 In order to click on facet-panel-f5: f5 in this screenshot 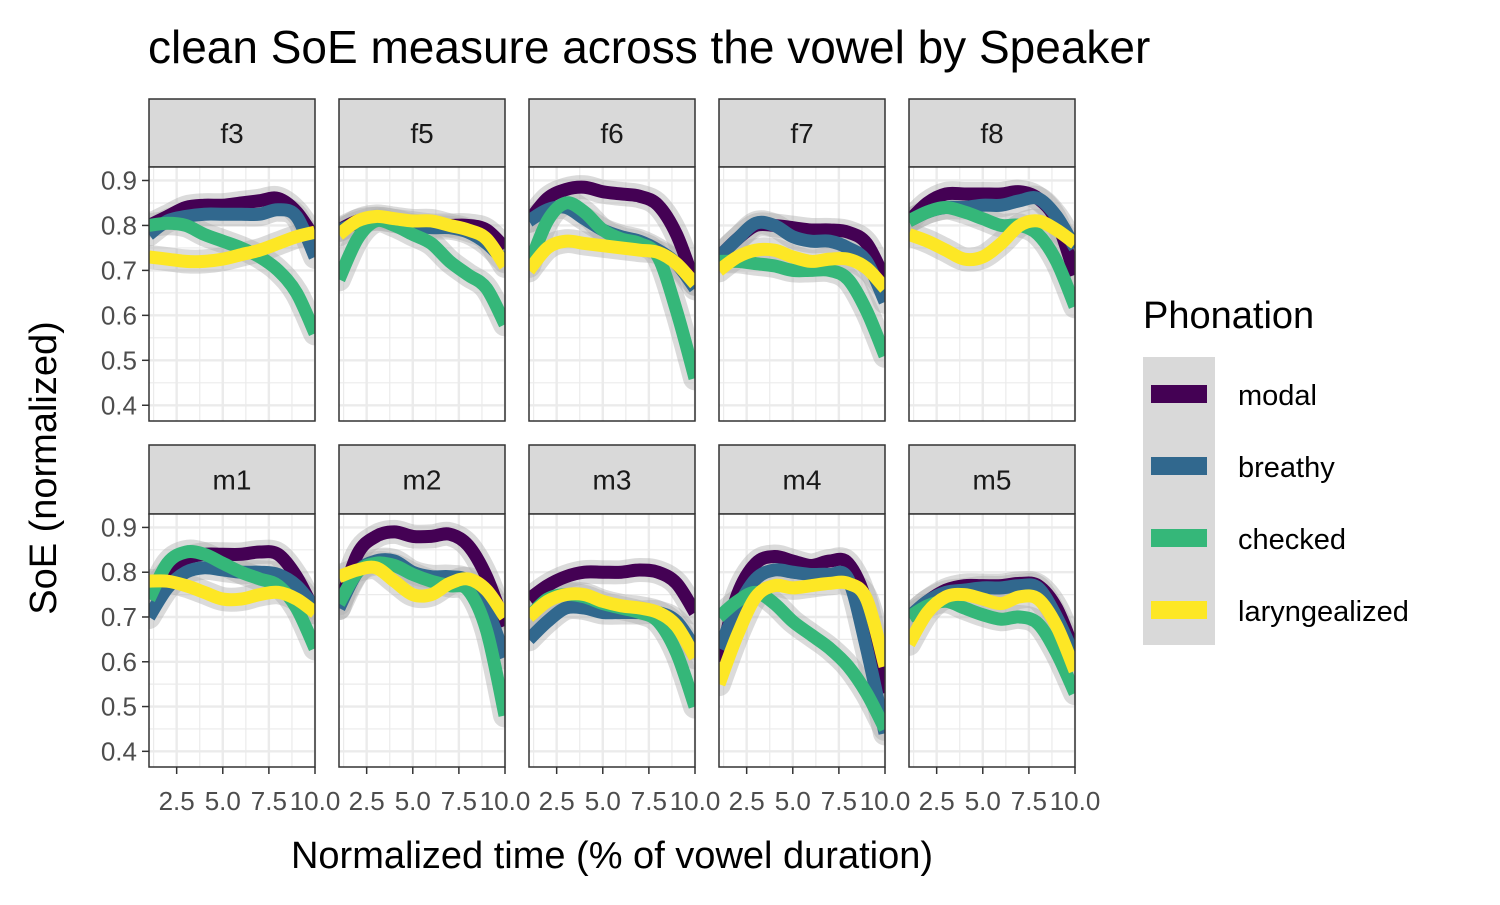, I will do `click(422, 260)`.